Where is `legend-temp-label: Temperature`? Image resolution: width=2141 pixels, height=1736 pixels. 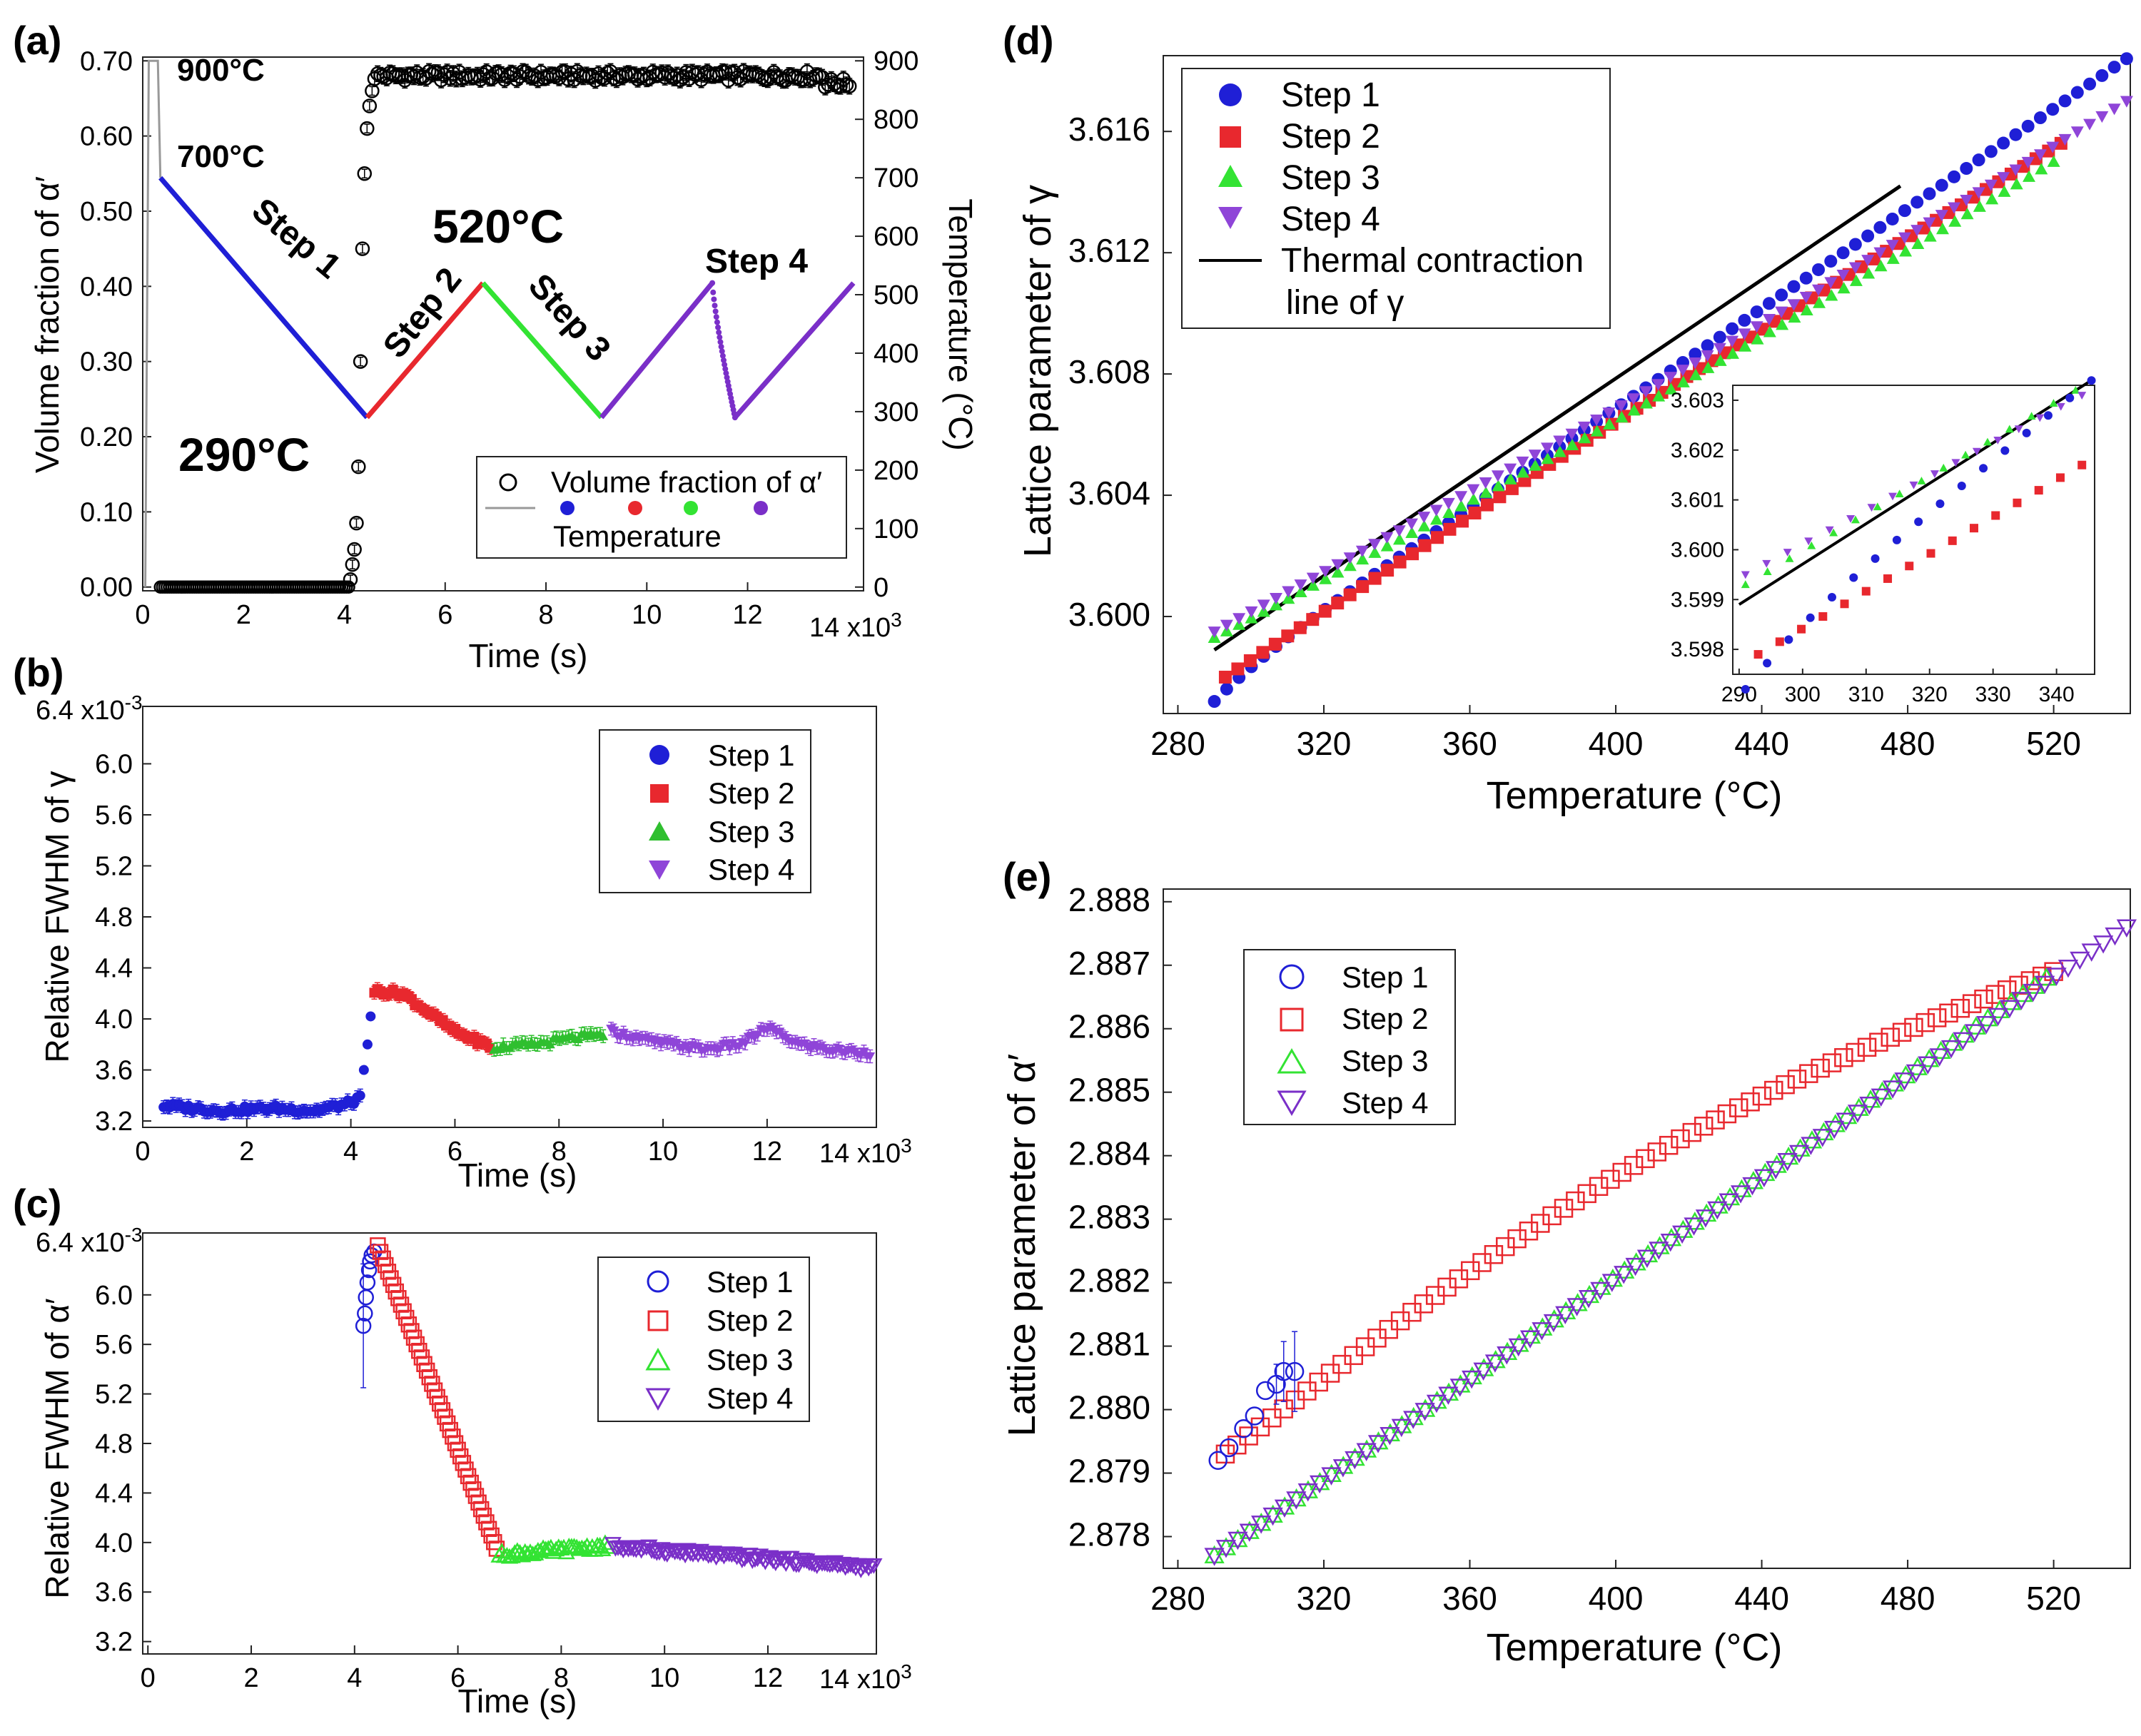
legend-temp-label: Temperature is located at coordinates (637, 536).